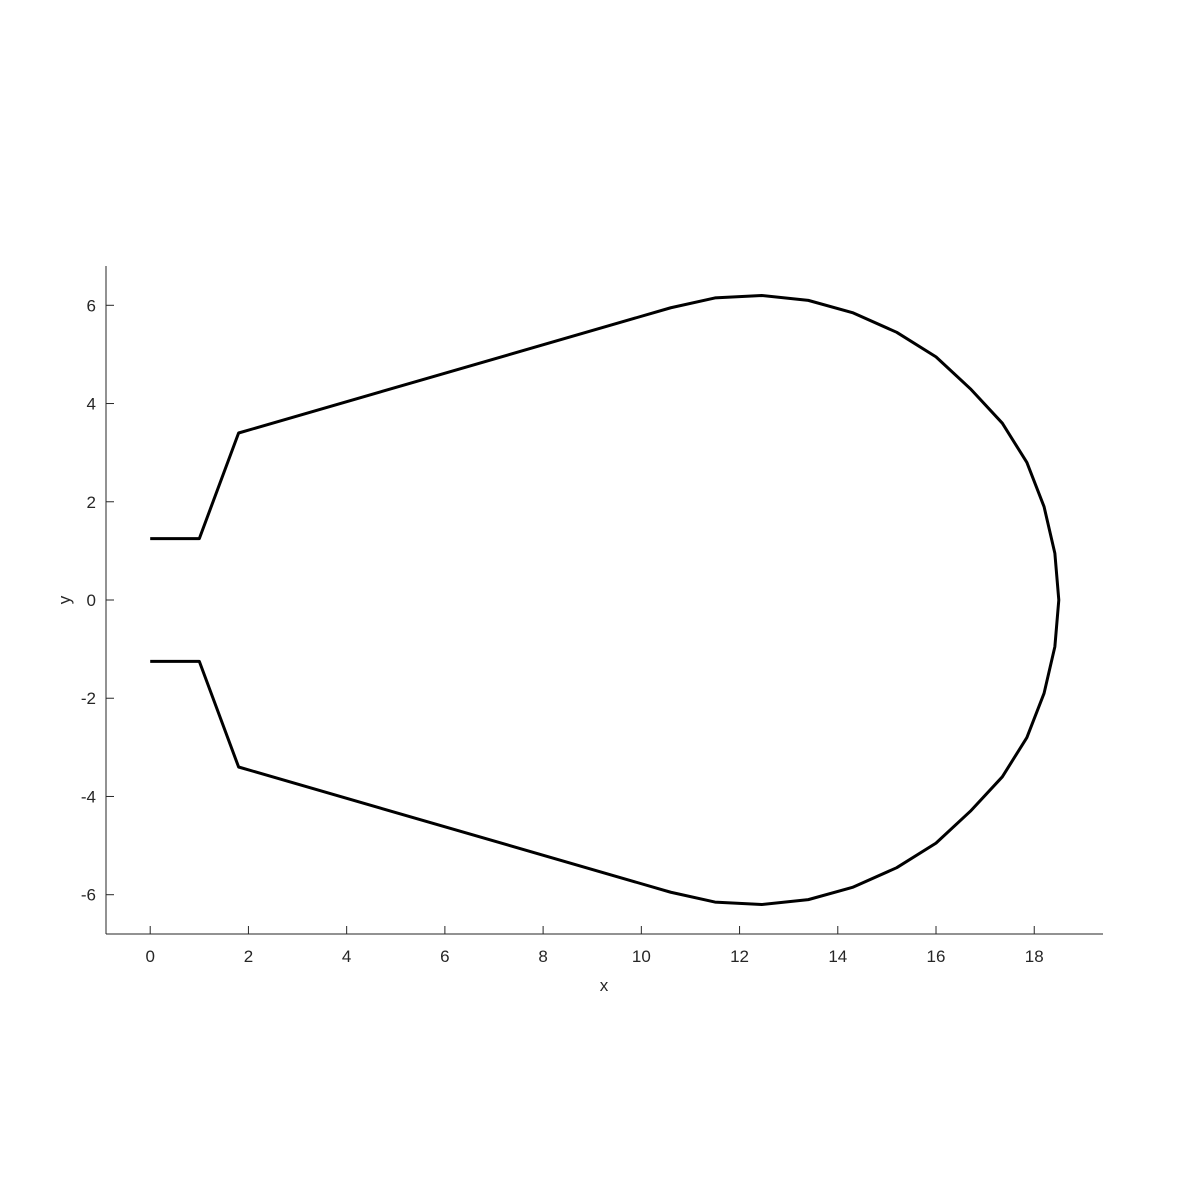  I want to click on x-tick-label: 8, so click(542, 956).